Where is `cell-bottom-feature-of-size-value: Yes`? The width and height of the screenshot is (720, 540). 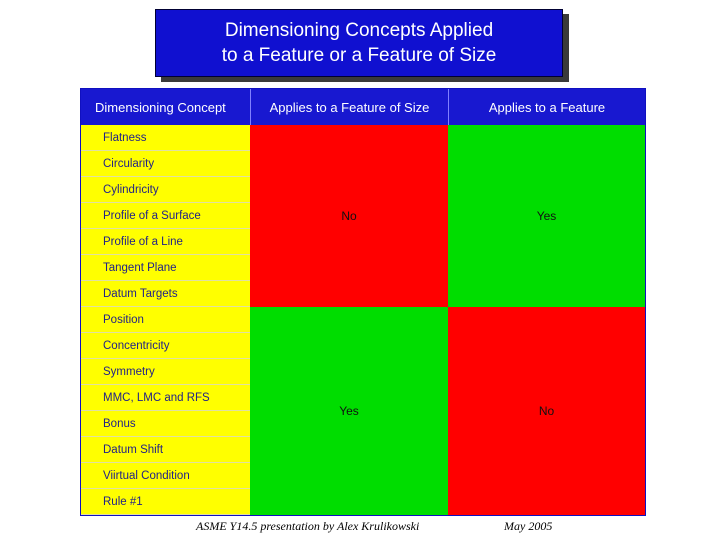 cell-bottom-feature-of-size-value: Yes is located at coordinates (349, 411).